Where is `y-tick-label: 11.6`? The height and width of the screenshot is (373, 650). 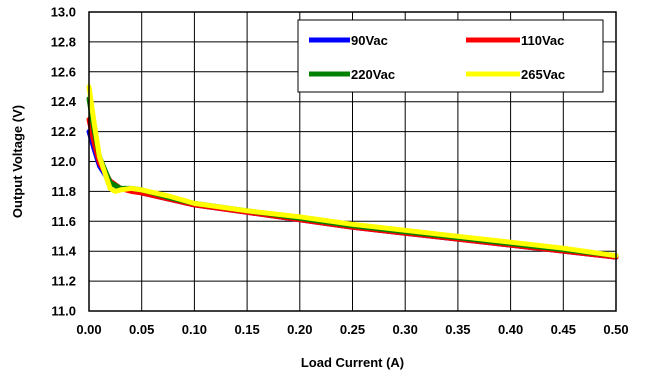 y-tick-label: 11.6 is located at coordinates (63, 221).